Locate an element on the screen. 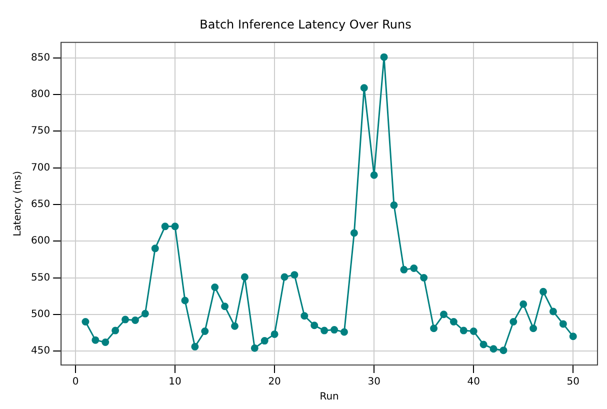  y-axis-title: Latency (ms) is located at coordinates (18, 203).